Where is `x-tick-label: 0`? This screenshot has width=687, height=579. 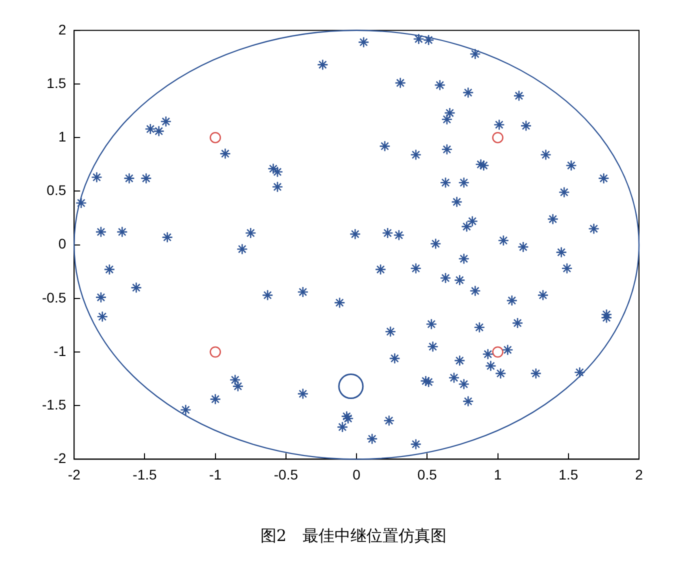
x-tick-label: 0 is located at coordinates (356, 474).